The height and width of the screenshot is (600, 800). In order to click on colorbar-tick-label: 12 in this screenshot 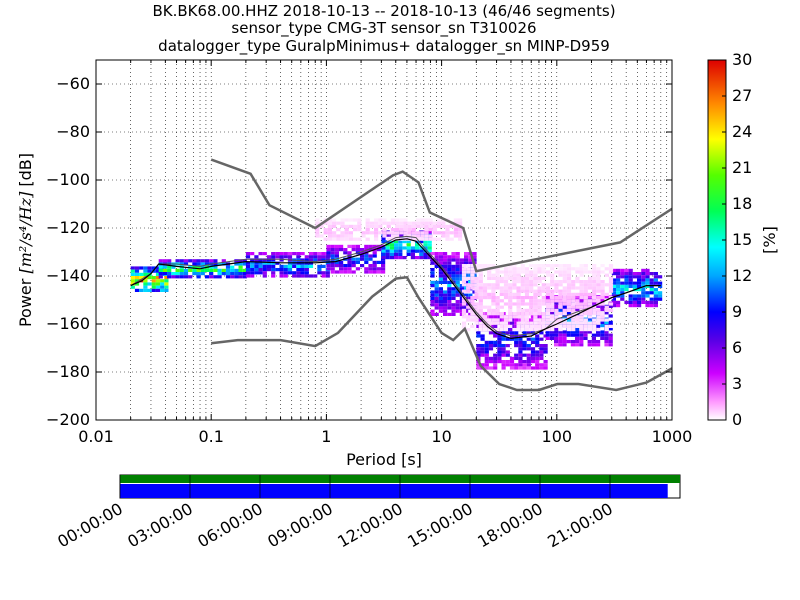, I will do `click(742, 275)`.